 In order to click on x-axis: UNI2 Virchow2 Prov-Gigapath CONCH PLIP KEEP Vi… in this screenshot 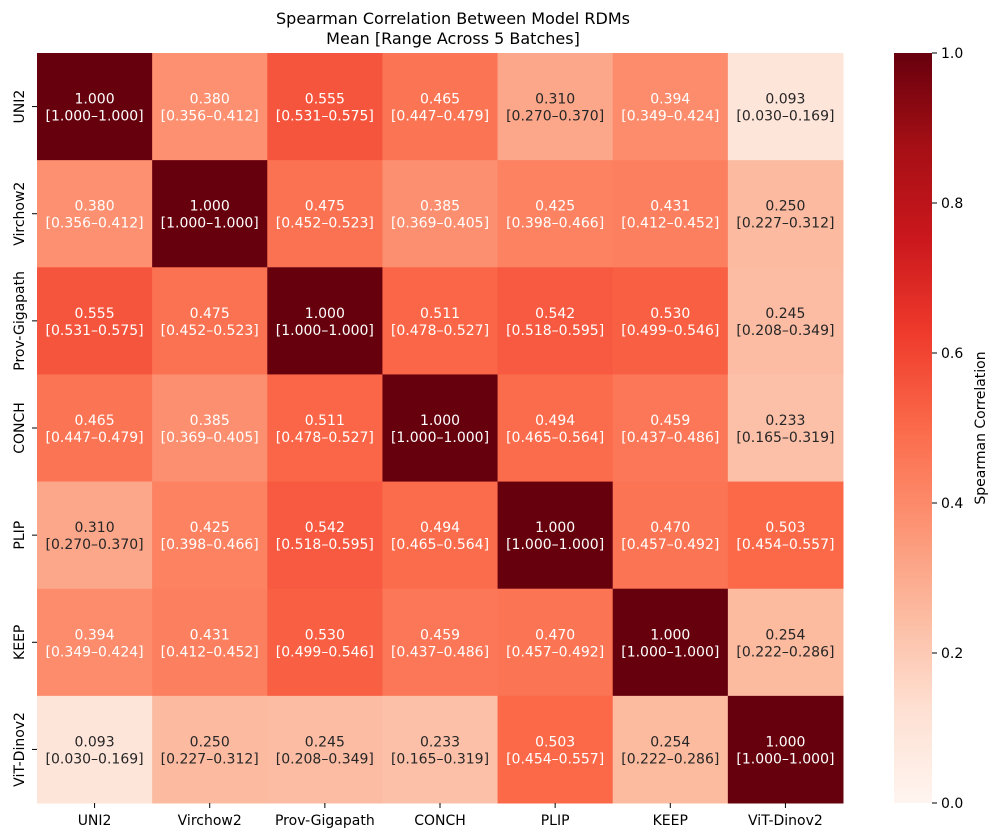, I will do `click(450, 816)`.